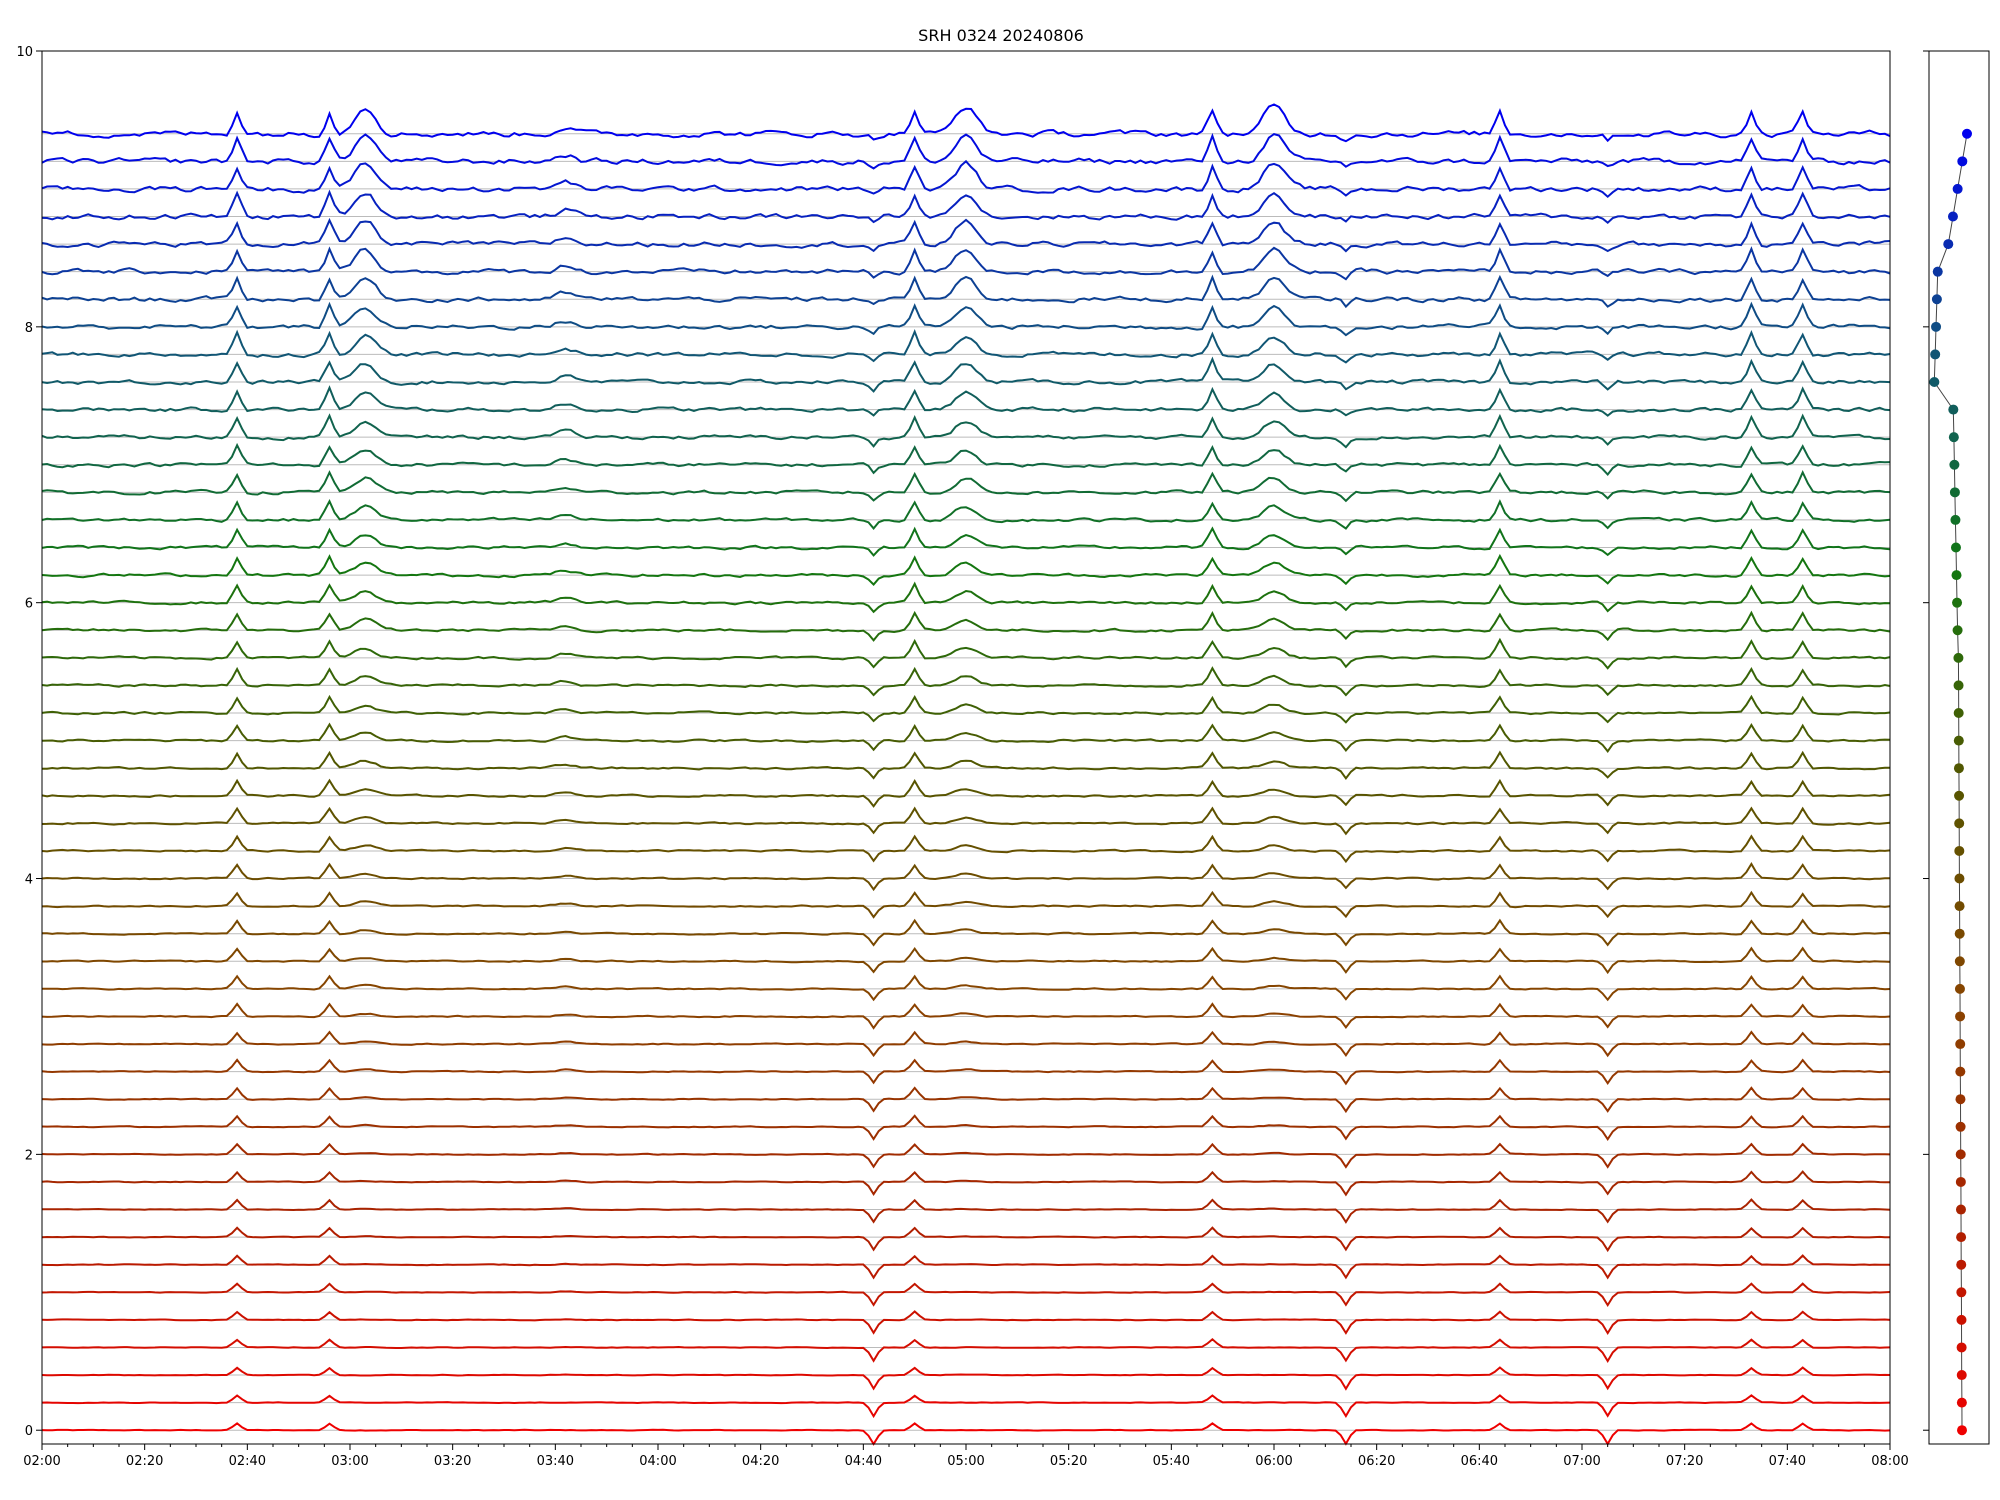 The height and width of the screenshot is (1500, 2000). What do you see at coordinates (1001, 35) in the screenshot?
I see `chart-title: SRH 0324 20240806` at bounding box center [1001, 35].